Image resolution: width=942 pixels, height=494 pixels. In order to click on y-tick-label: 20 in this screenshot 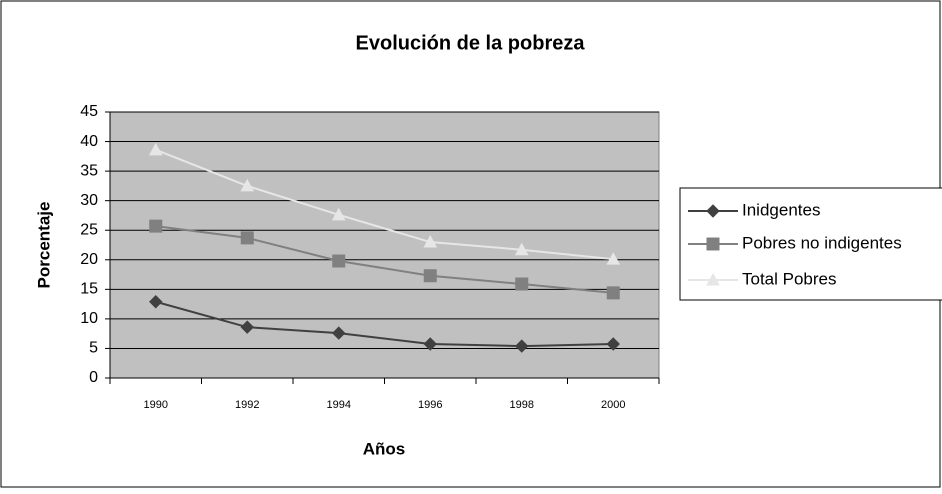, I will do `click(89, 259)`.